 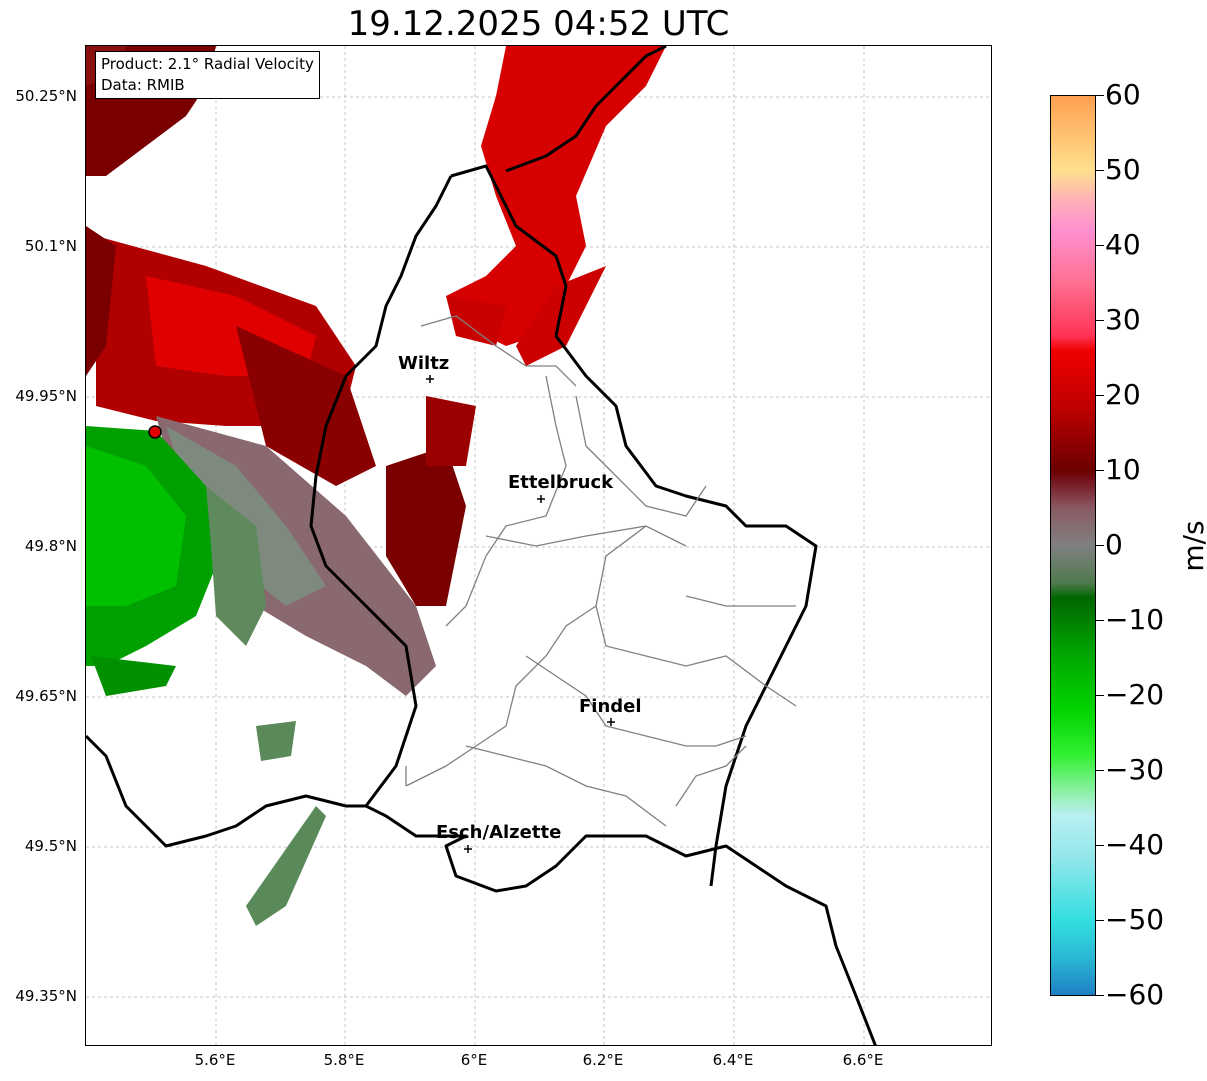 I want to click on lat-tick-label: 49.65°N, so click(x=46, y=696).